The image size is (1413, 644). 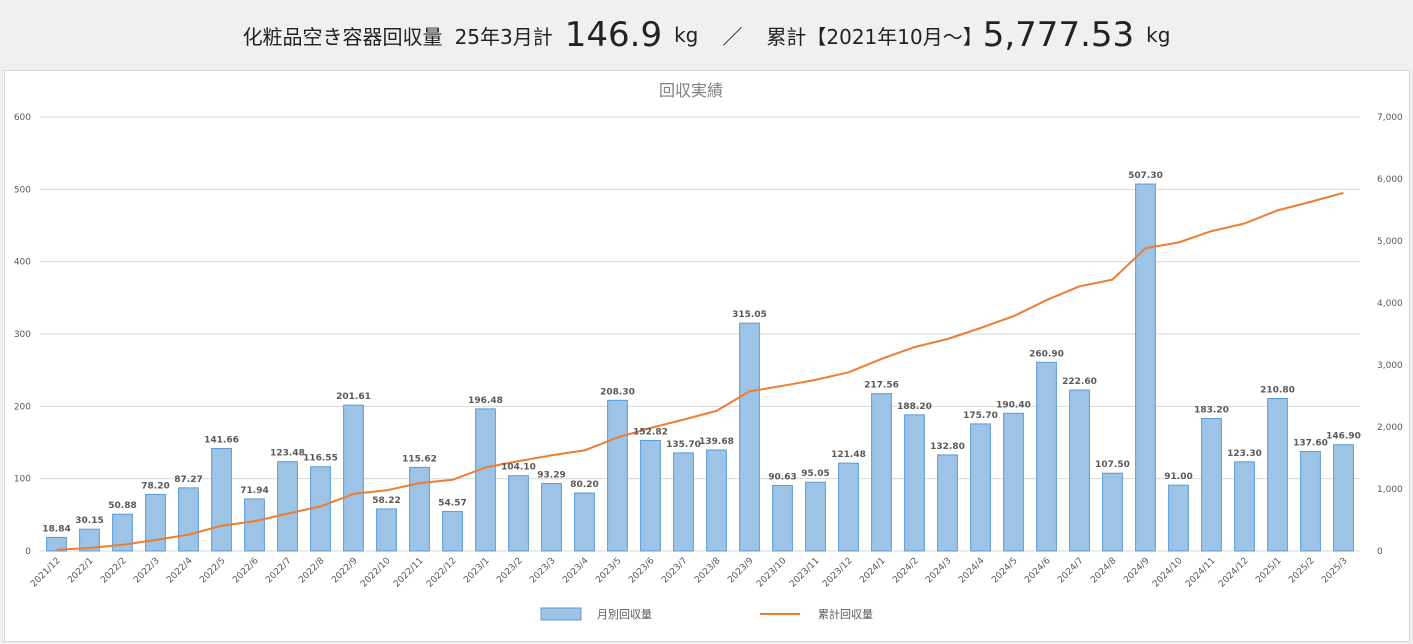 I want to click on x-tick-label: 2022/2, so click(x=113, y=570).